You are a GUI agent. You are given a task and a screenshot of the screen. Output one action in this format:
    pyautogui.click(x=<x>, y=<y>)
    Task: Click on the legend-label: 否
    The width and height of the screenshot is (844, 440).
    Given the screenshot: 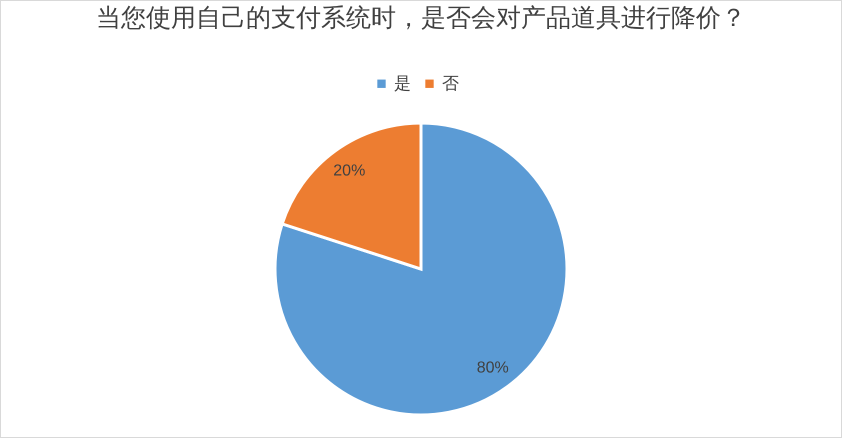 What is the action you would take?
    pyautogui.click(x=450, y=84)
    